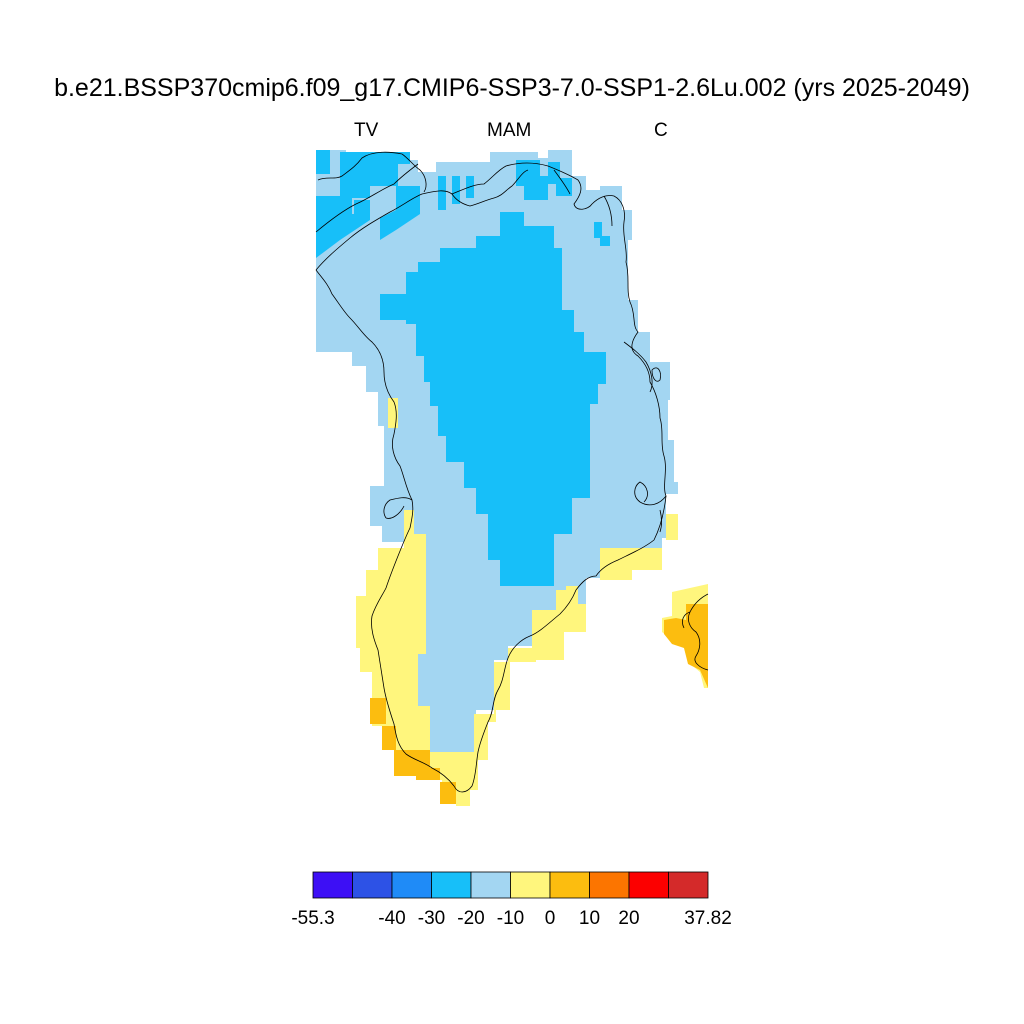 Image resolution: width=1024 pixels, height=1024 pixels. I want to click on region-dark-blue-n-a, so click(400, 213).